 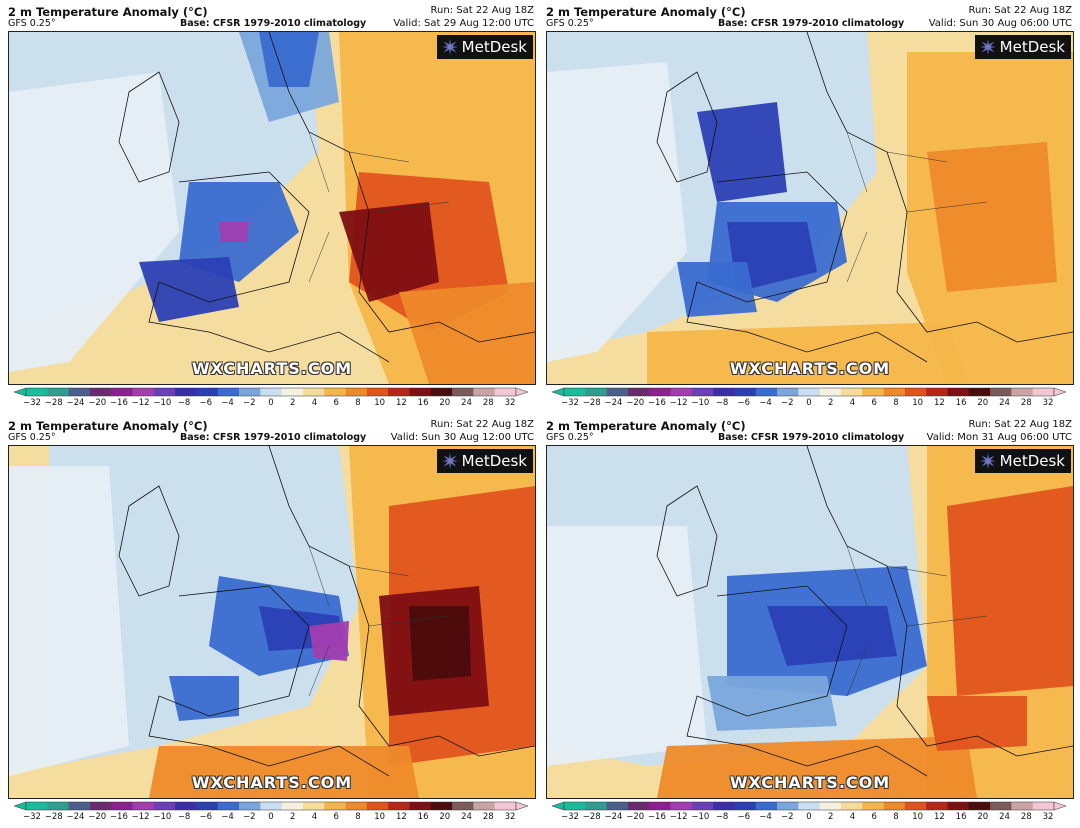 I want to click on colorbar-tick-label: 6, so click(x=874, y=817).